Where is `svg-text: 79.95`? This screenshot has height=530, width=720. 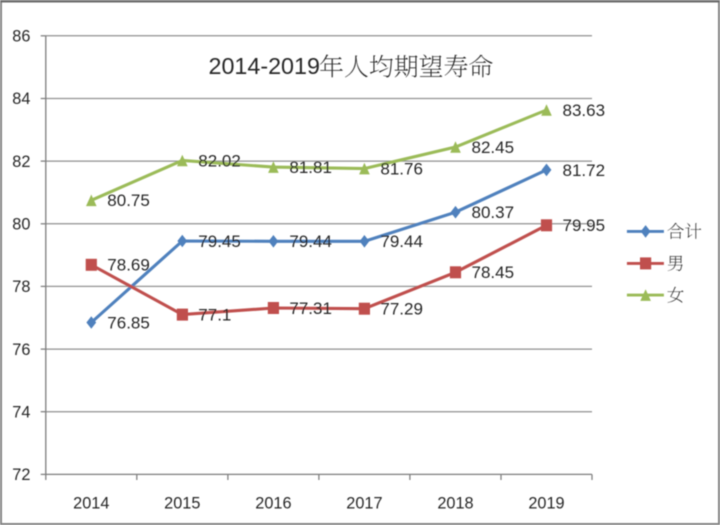
svg-text: 79.95 is located at coordinates (584, 225).